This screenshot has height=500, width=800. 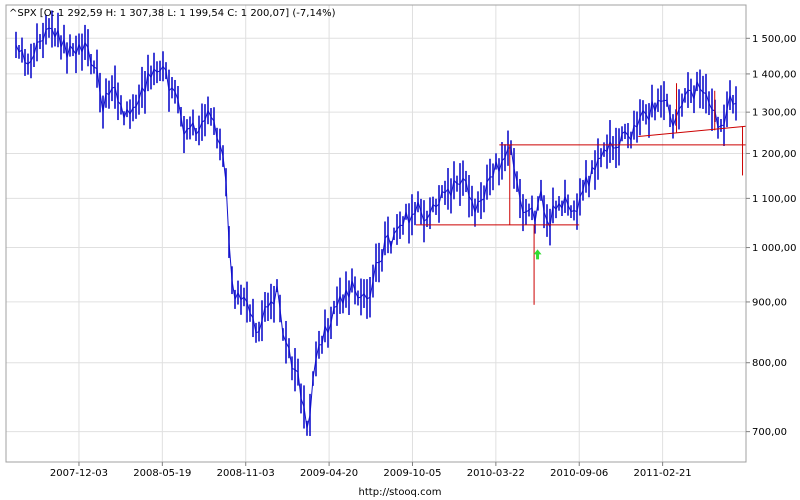 I want to click on annotations, so click(x=537, y=254).